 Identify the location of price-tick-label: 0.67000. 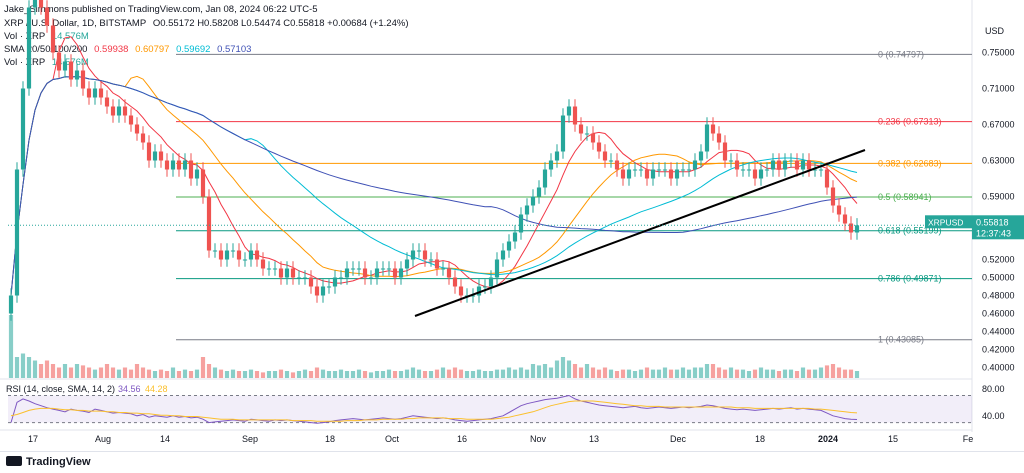
(998, 125).